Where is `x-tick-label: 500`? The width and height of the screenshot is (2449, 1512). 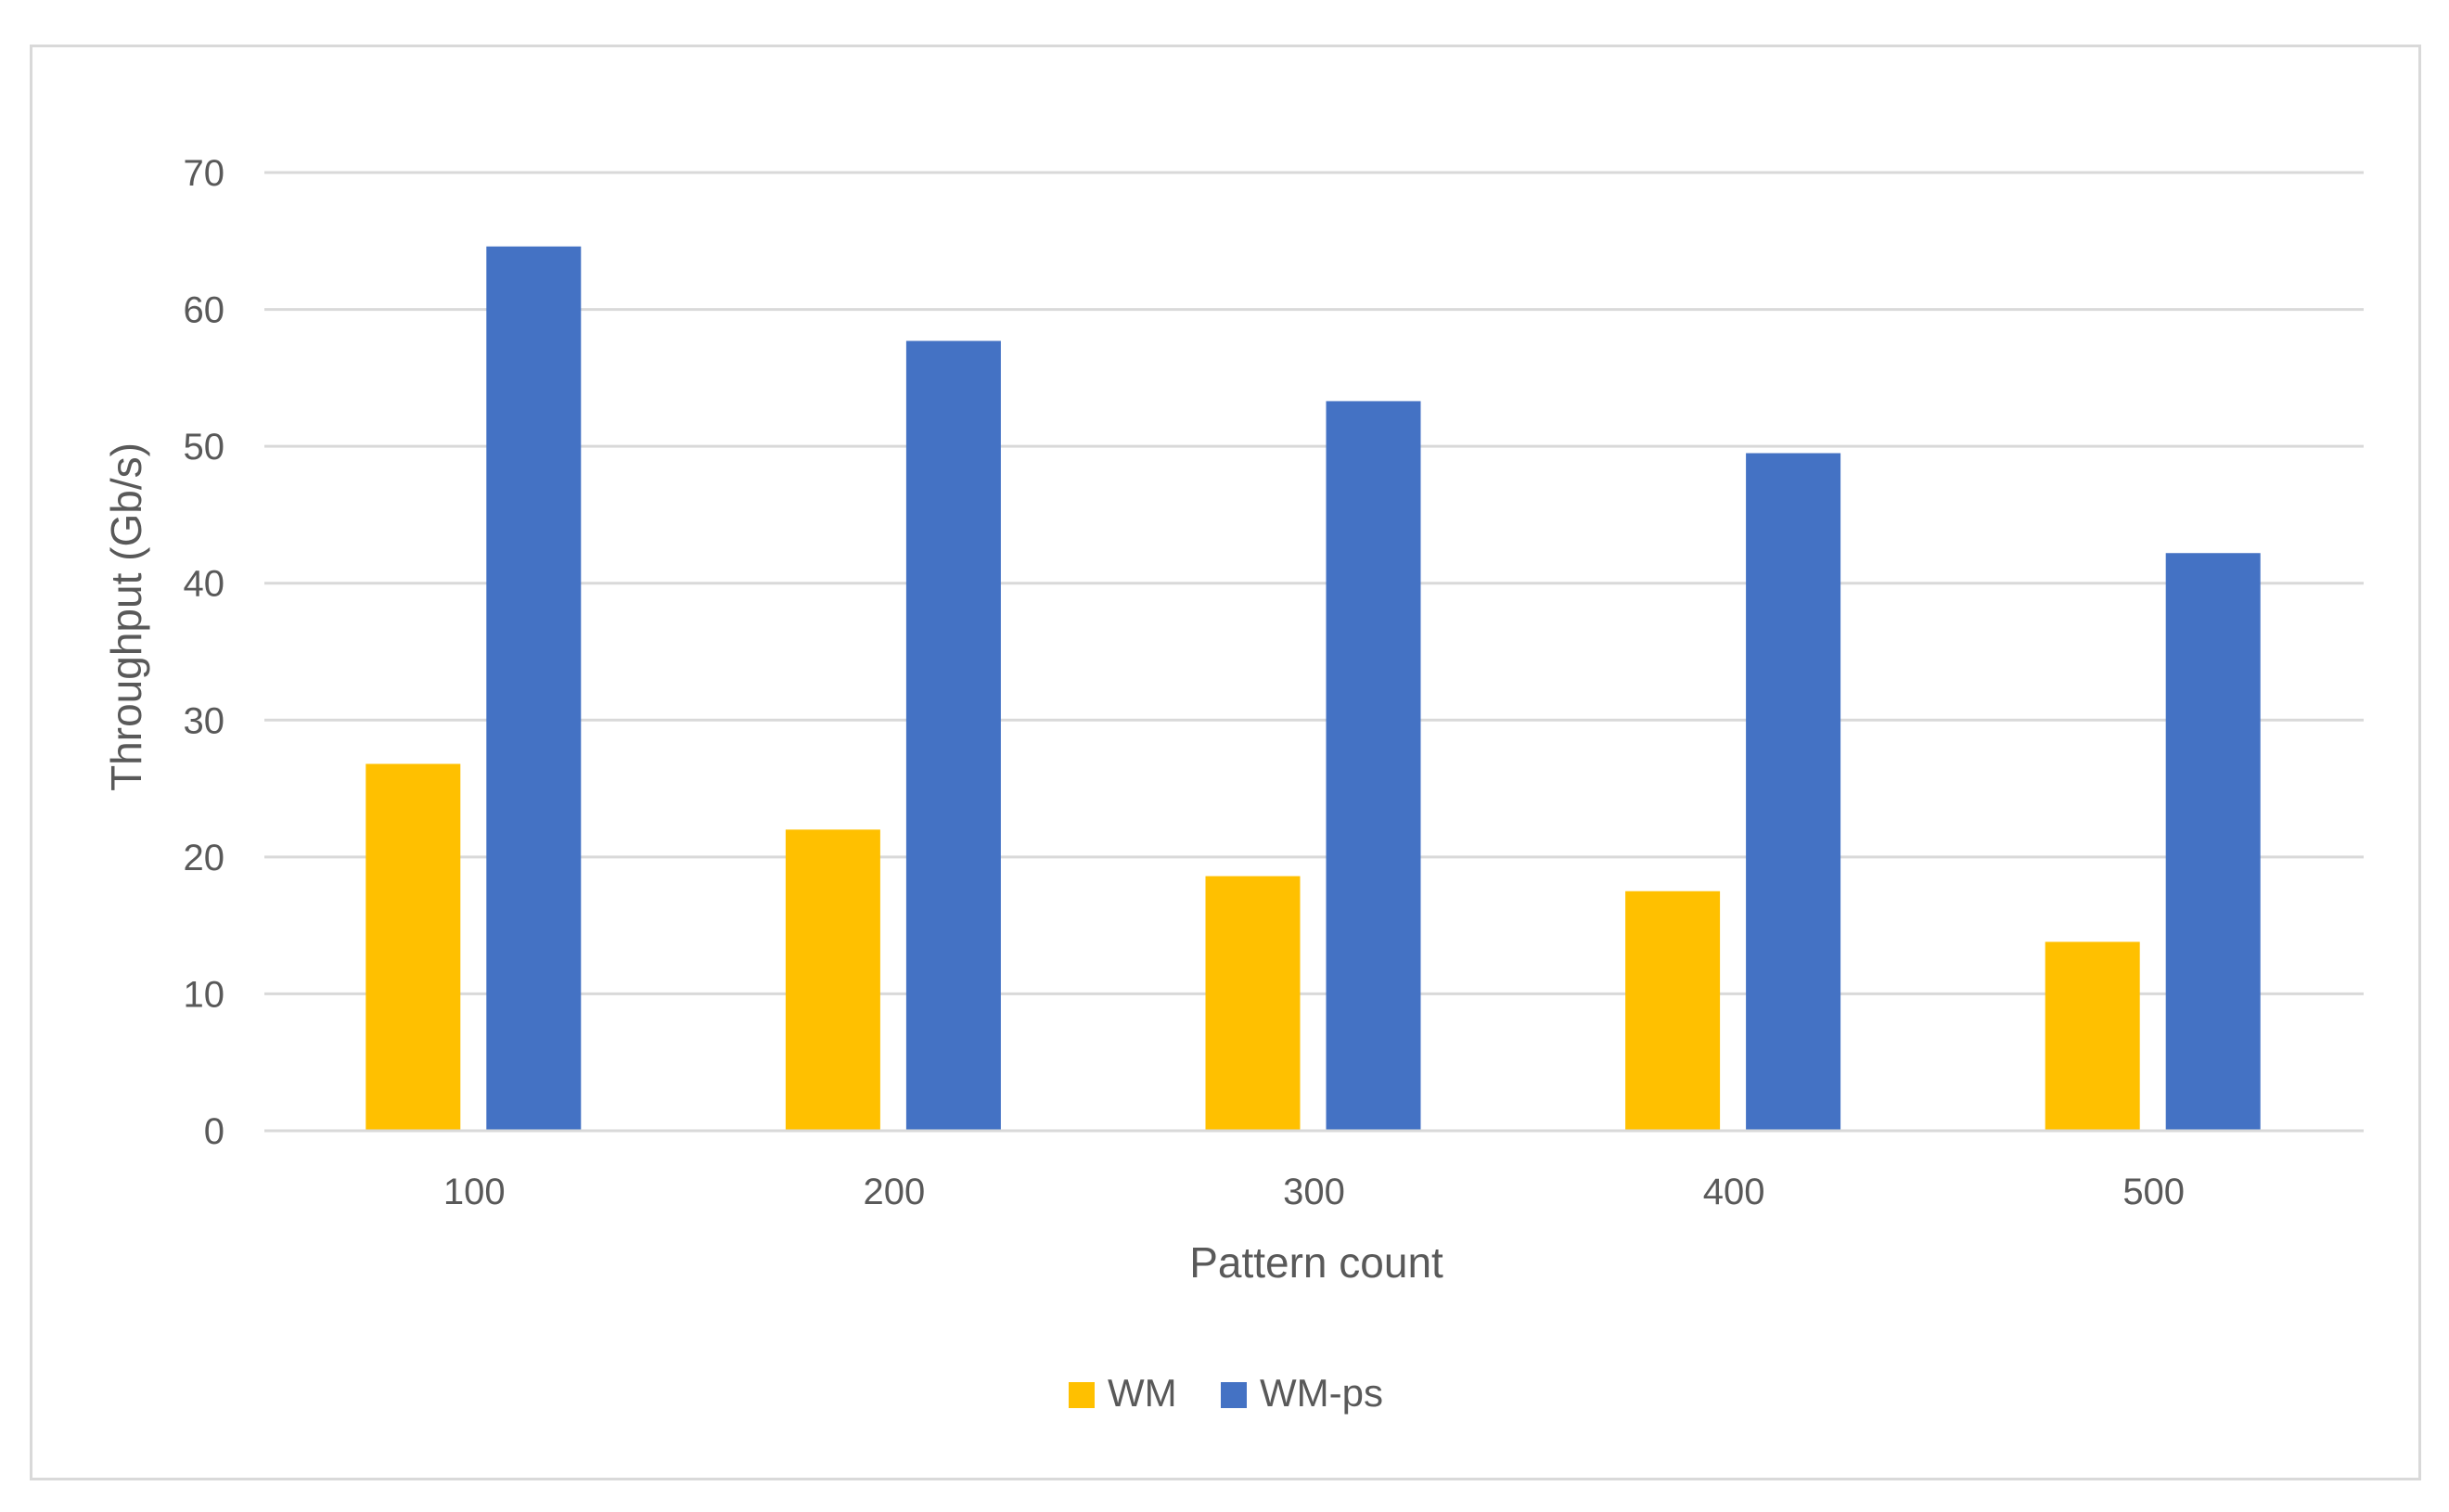
x-tick-label: 500 is located at coordinates (2153, 1192).